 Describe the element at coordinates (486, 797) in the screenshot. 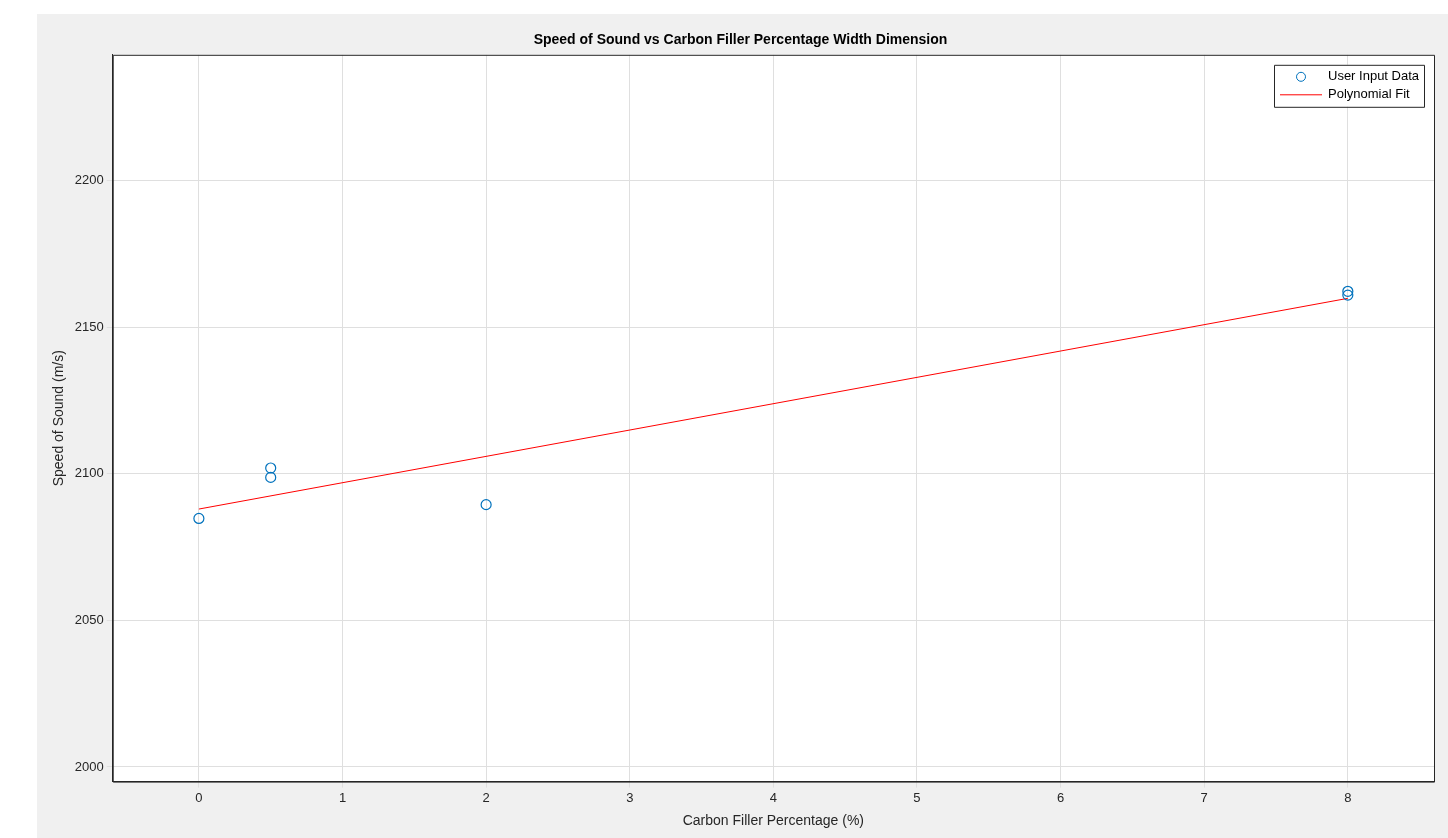

I see `x-tick-label: 2` at that location.